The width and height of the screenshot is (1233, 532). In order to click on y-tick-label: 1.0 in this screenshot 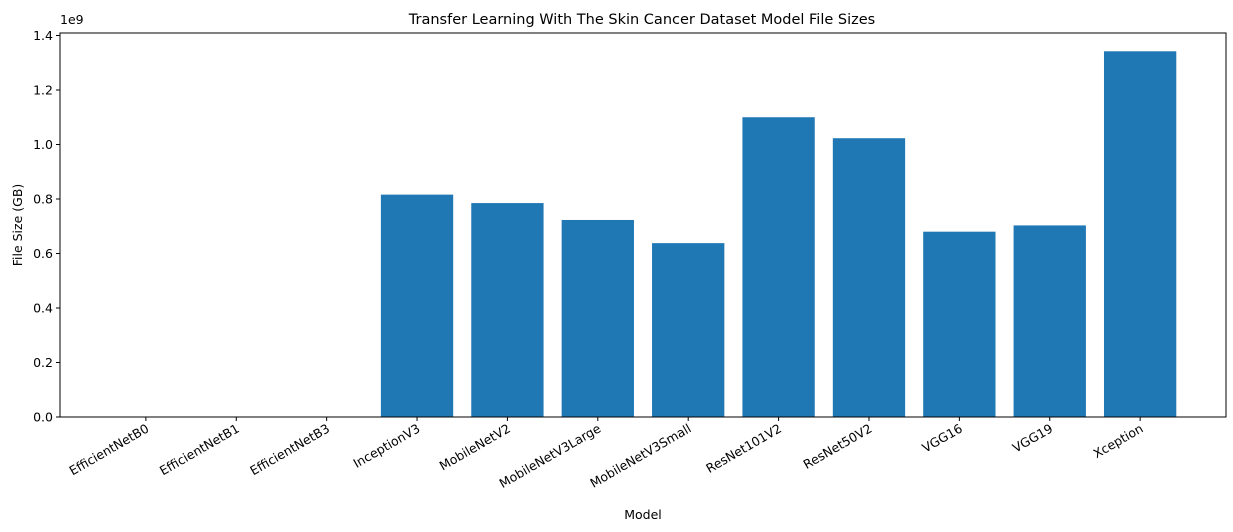, I will do `click(43, 144)`.